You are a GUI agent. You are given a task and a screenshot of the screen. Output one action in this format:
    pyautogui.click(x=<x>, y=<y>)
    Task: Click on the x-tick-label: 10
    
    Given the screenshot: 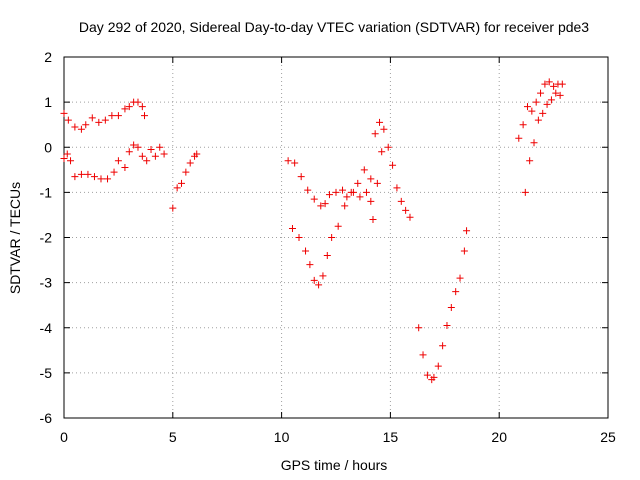 What is the action you would take?
    pyautogui.click(x=282, y=437)
    